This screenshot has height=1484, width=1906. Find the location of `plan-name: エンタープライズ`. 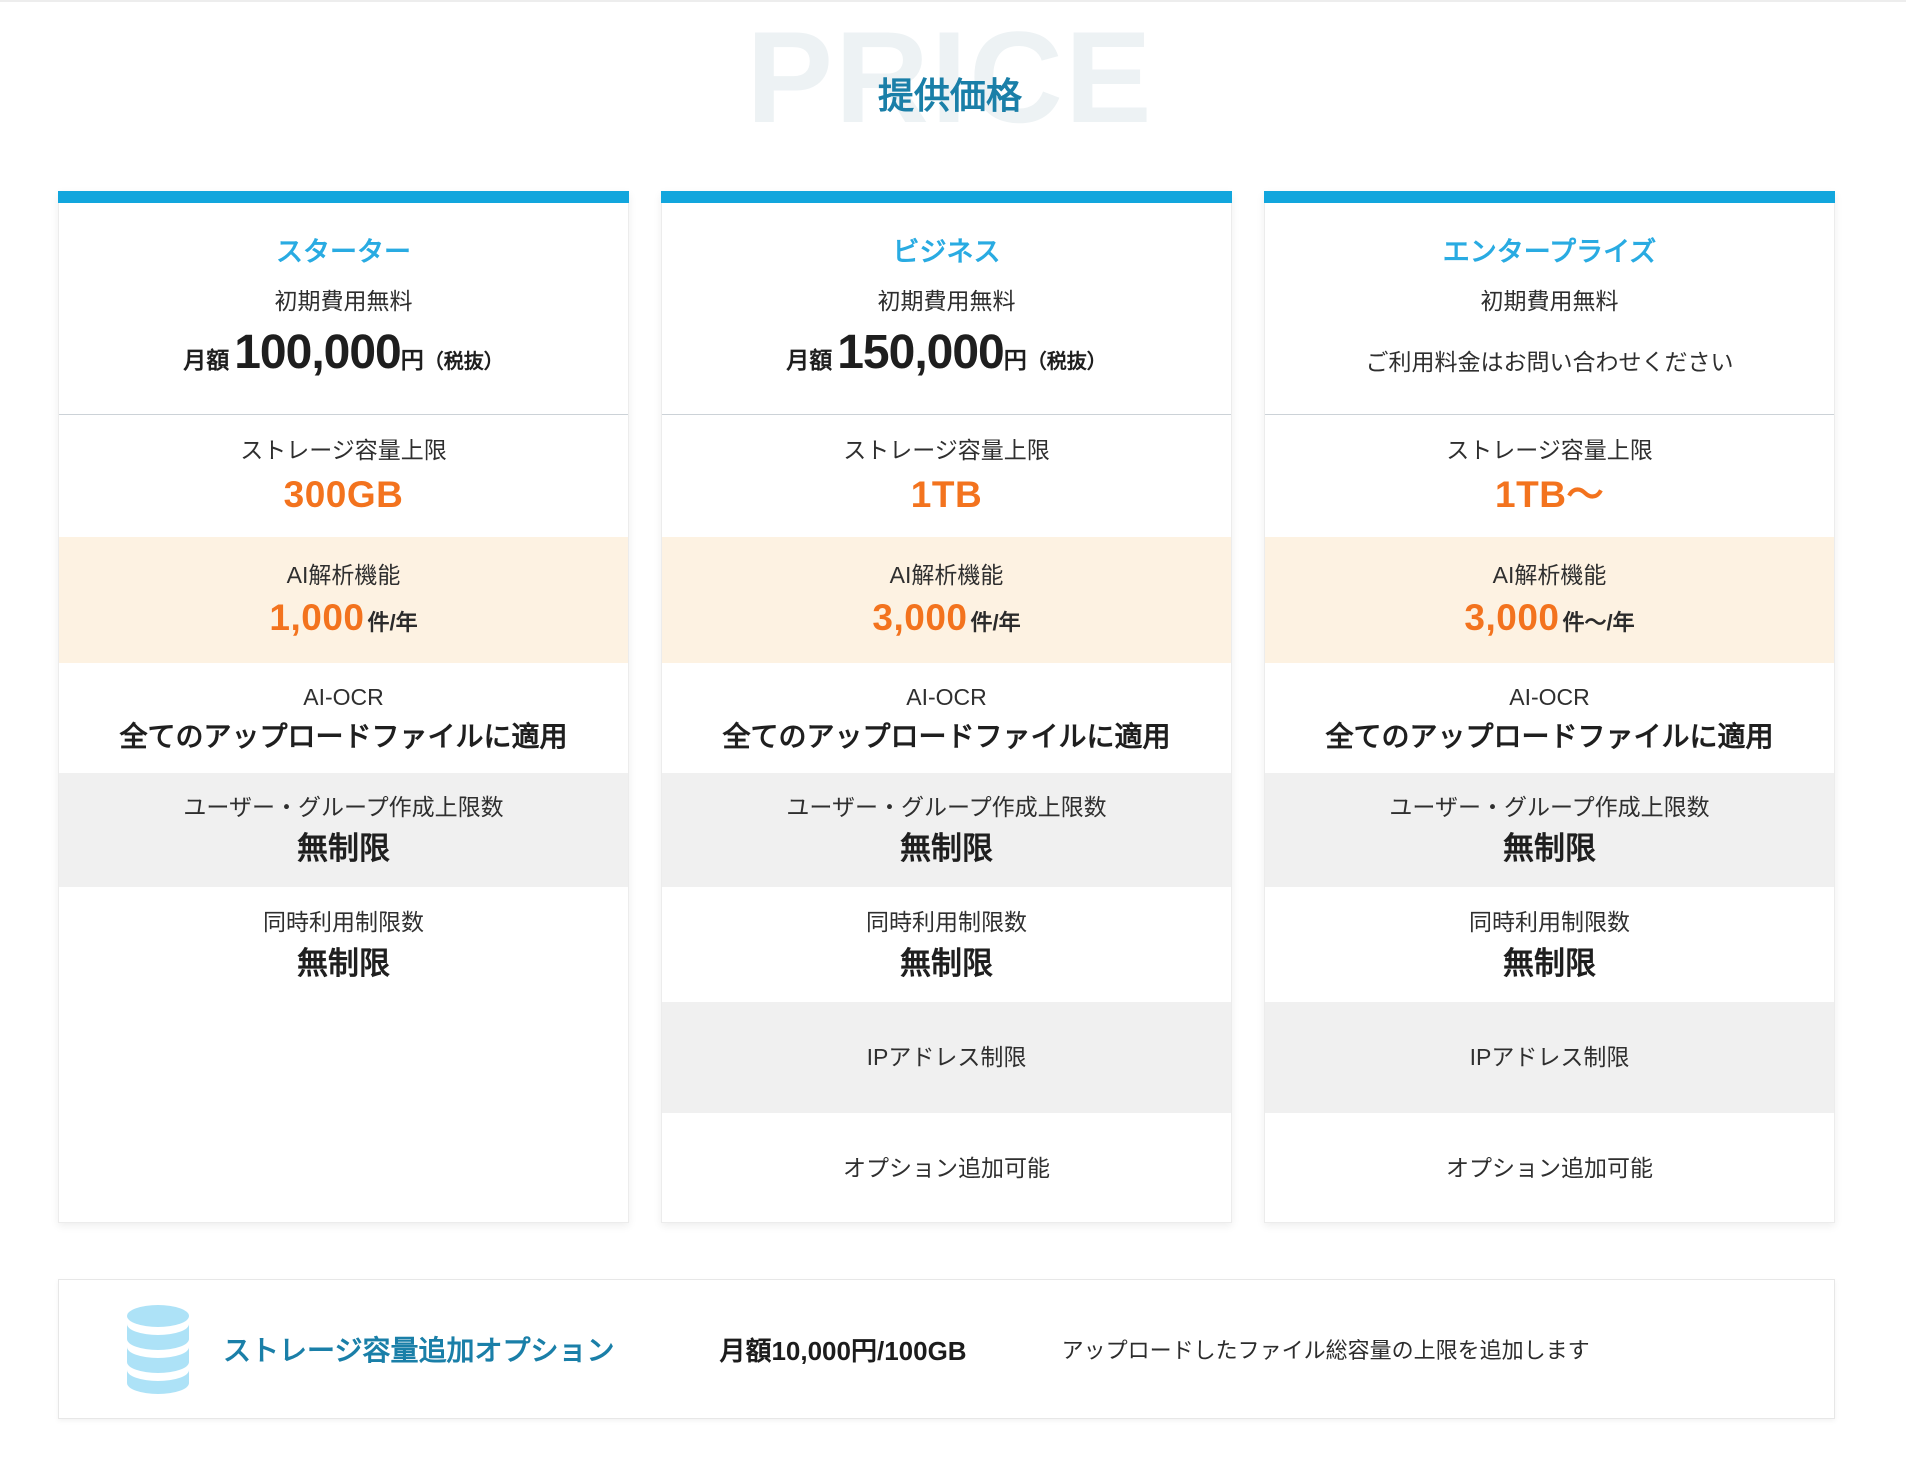

plan-name: エンタープライズ is located at coordinates (1549, 252).